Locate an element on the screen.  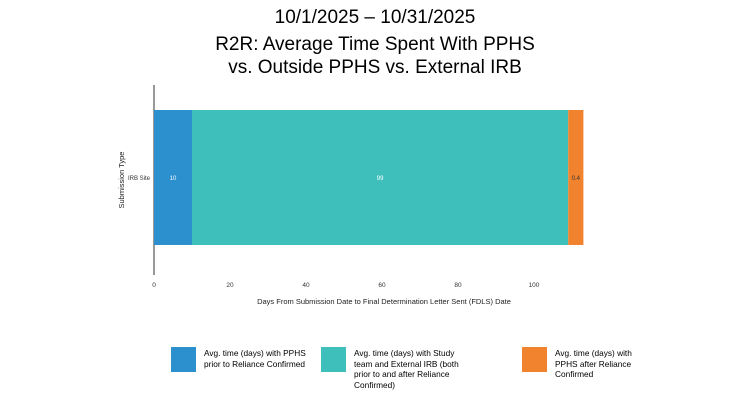
chart-title: R2R: Average Time Spent With PPHS is located at coordinates (375, 44).